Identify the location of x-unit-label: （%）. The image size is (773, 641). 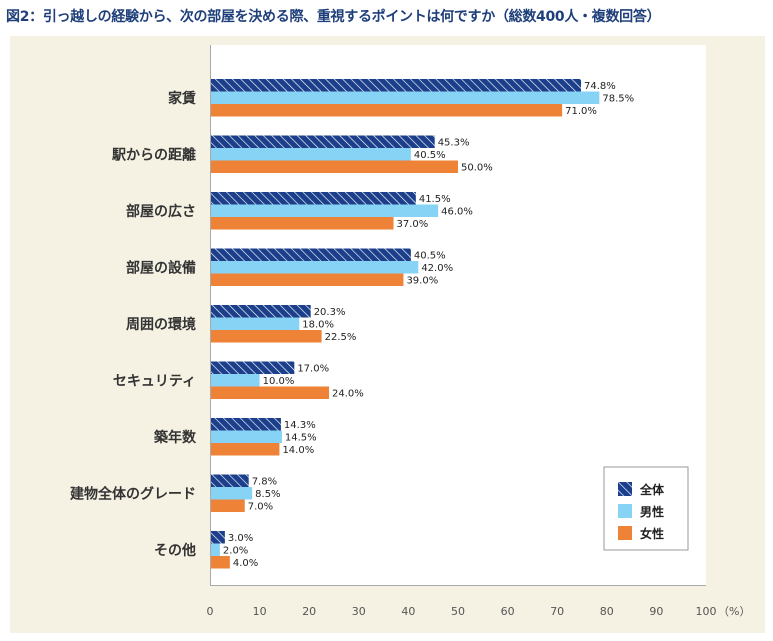
(734, 611).